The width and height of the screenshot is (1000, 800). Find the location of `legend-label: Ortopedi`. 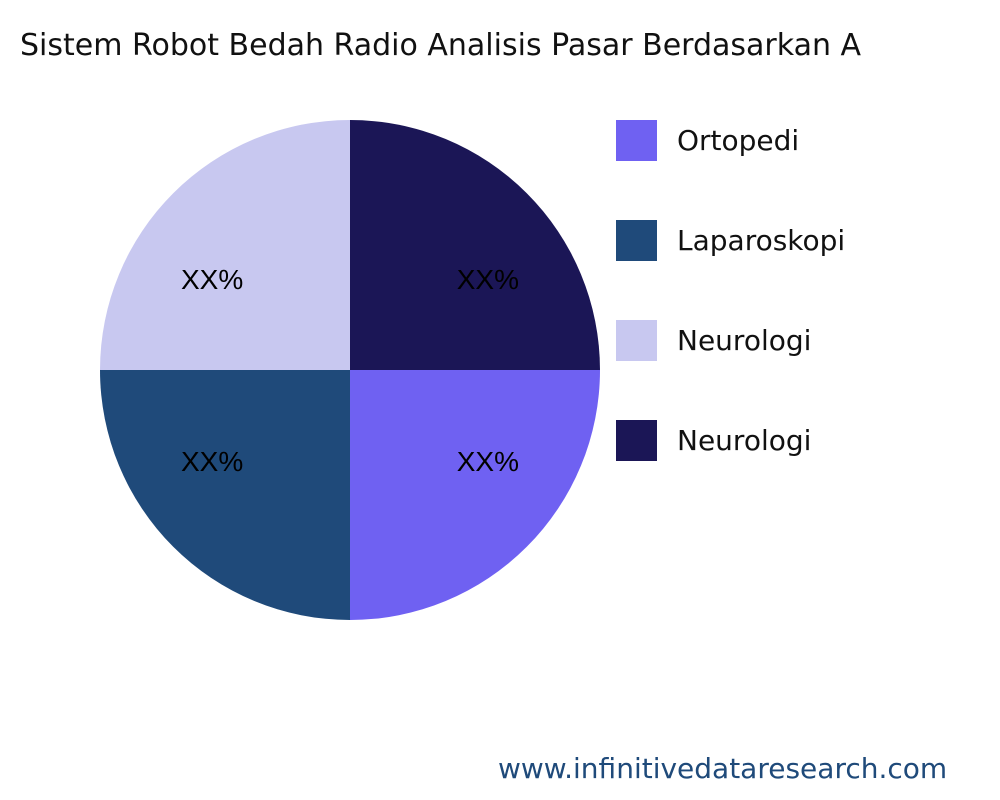

legend-label: Ortopedi is located at coordinates (738, 140).